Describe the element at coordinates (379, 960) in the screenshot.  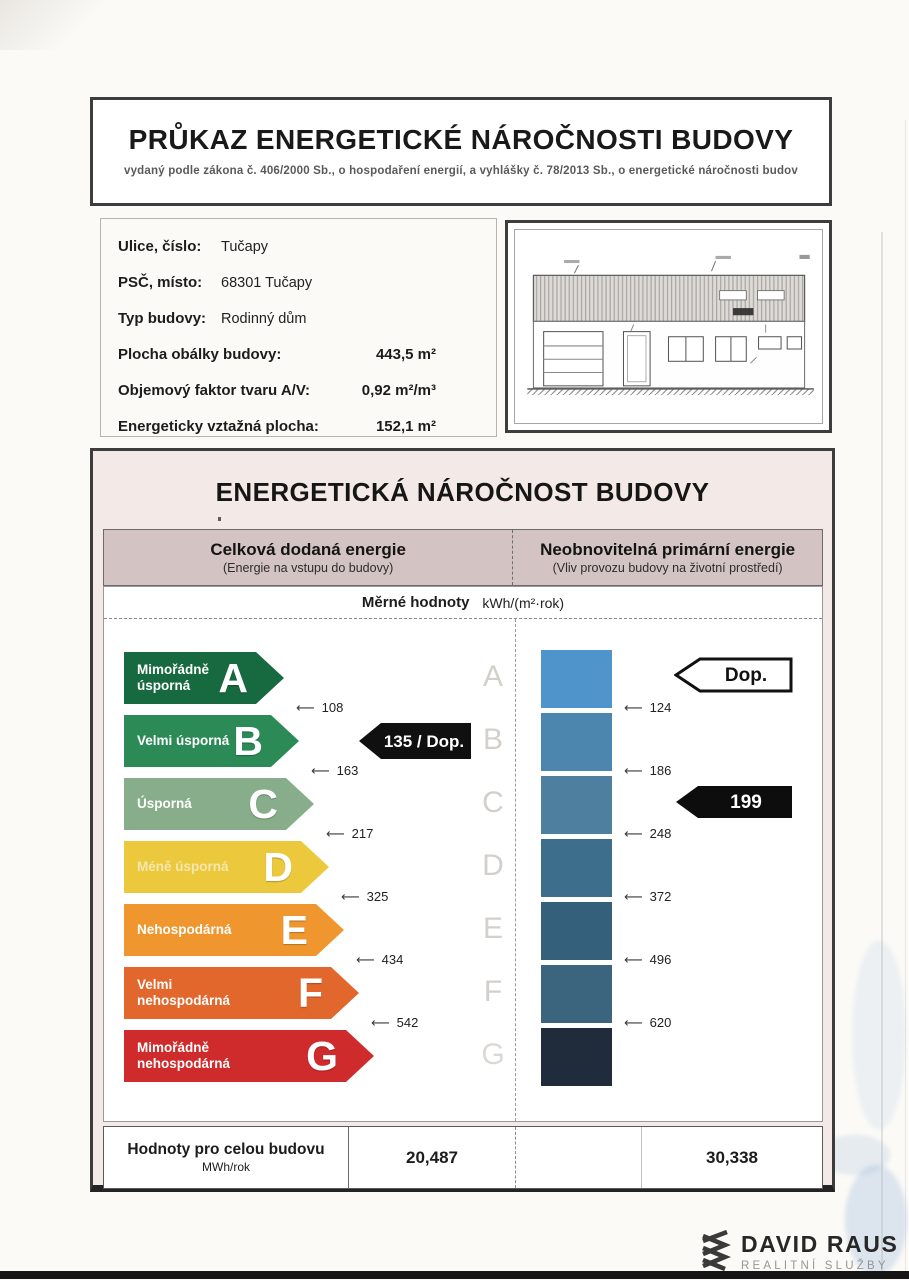
I see `threshold-marker: ⟵ 434` at that location.